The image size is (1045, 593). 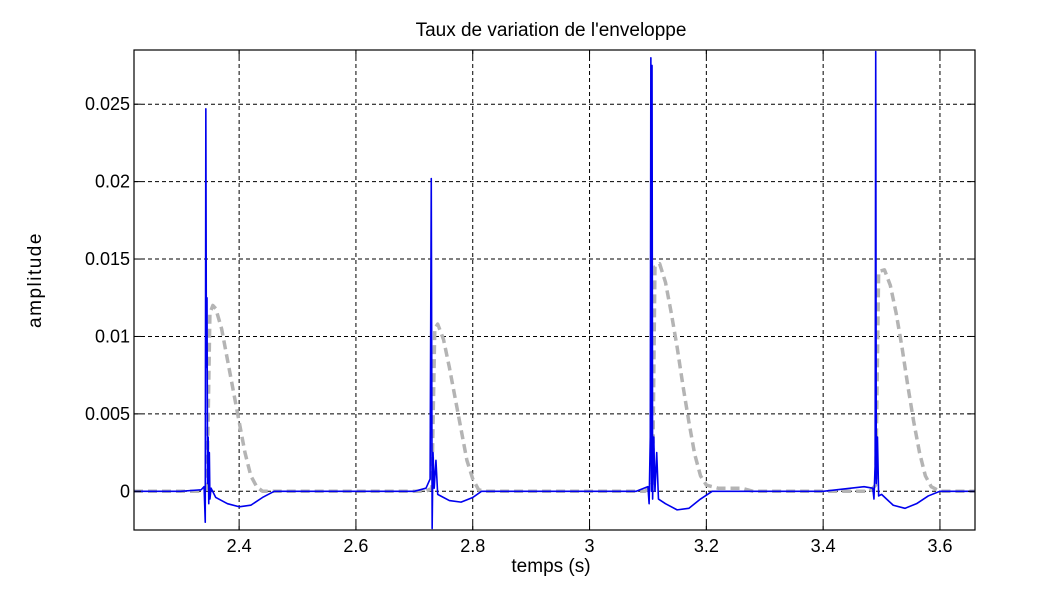 What do you see at coordinates (550, 566) in the screenshot?
I see `x-axis-label: temps (s)` at bounding box center [550, 566].